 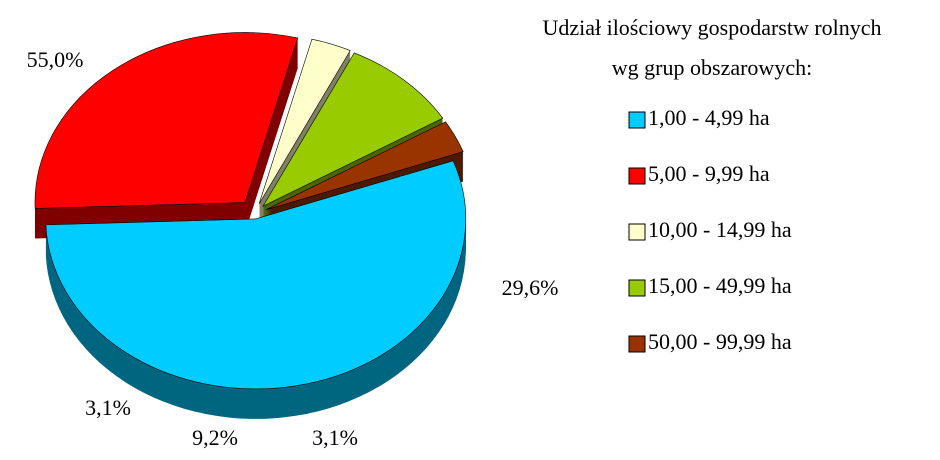 What do you see at coordinates (720, 341) in the screenshot?
I see `legend-label: 50,00 - 99,99 ha` at bounding box center [720, 341].